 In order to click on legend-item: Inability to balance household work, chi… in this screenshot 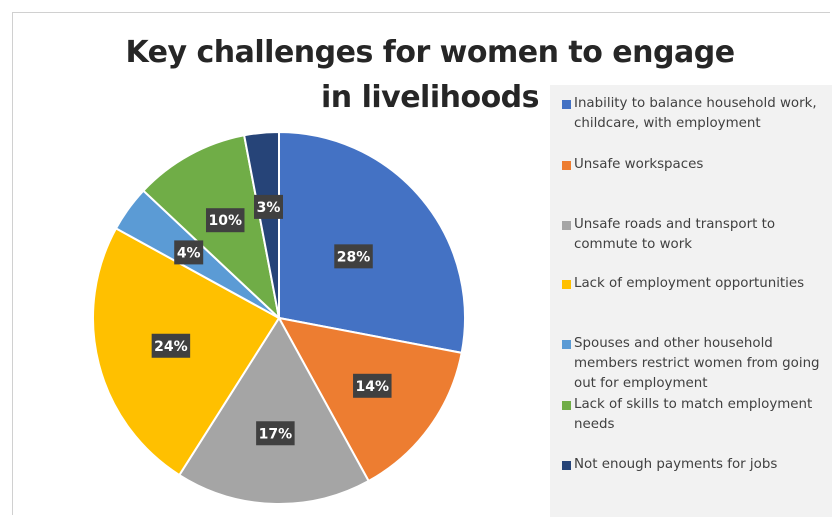, I will do `click(696, 114)`.